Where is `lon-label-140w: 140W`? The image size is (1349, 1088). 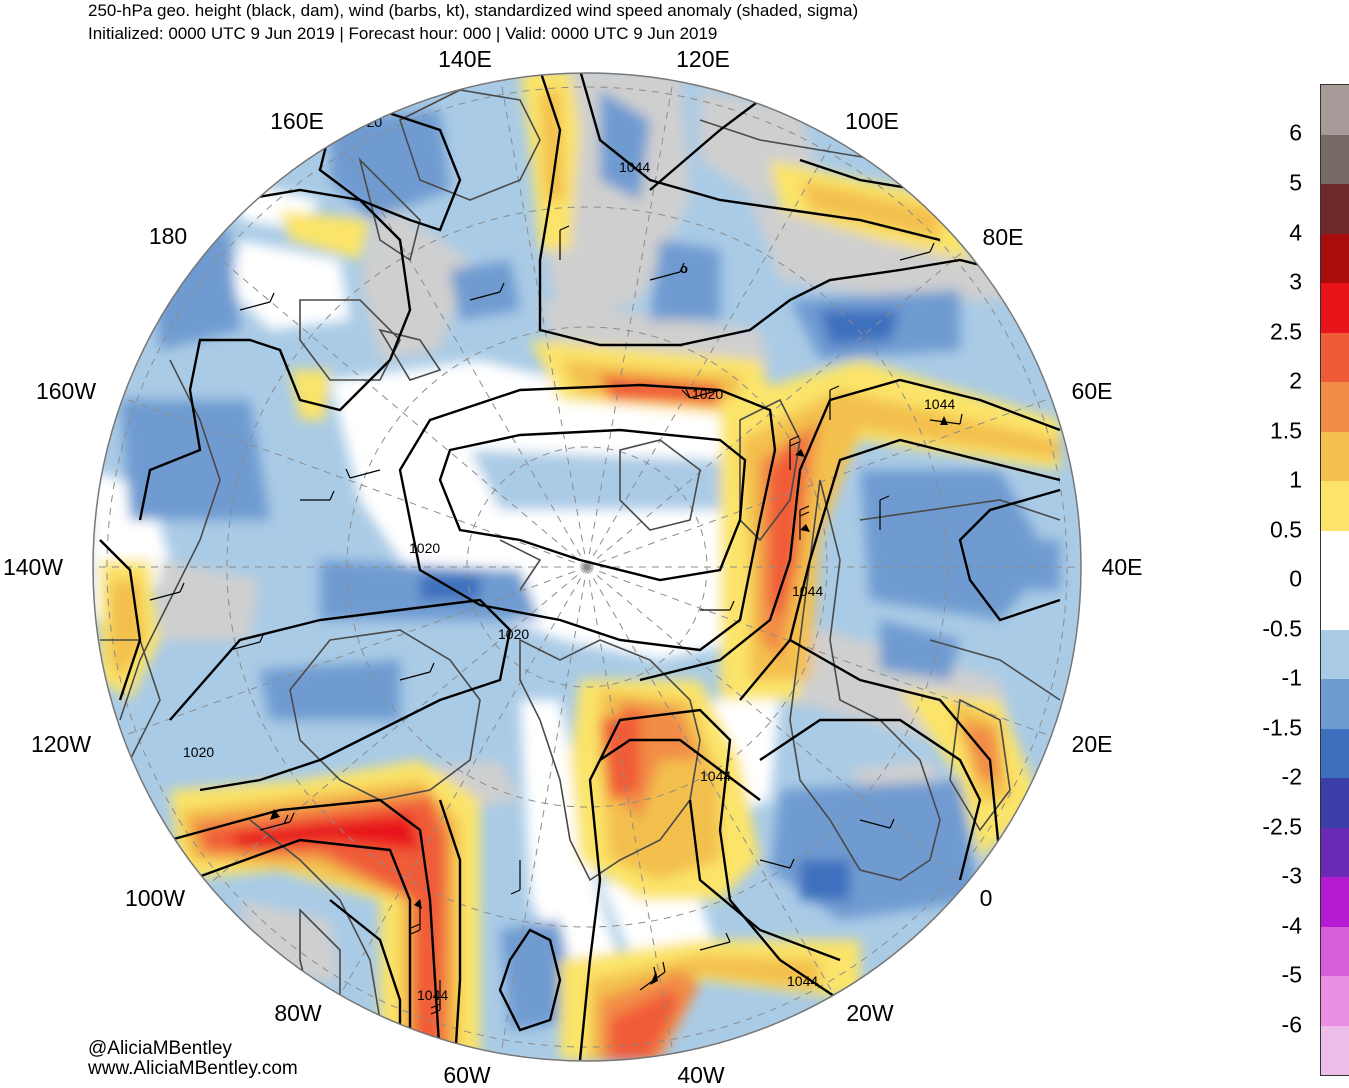 lon-label-140w: 140W is located at coordinates (33, 567).